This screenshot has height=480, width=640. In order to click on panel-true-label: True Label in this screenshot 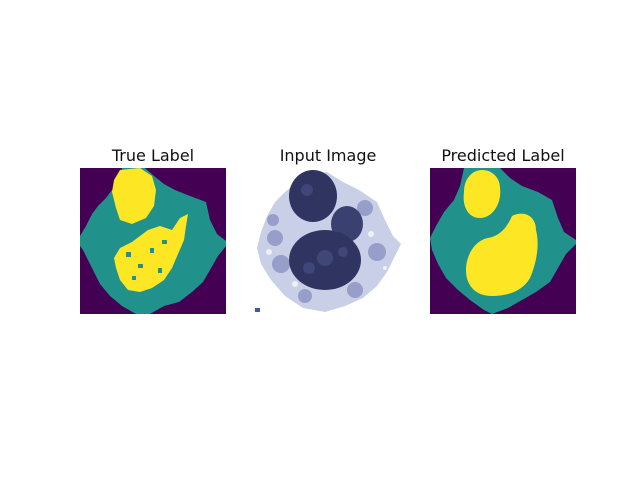, I will do `click(153, 228)`.